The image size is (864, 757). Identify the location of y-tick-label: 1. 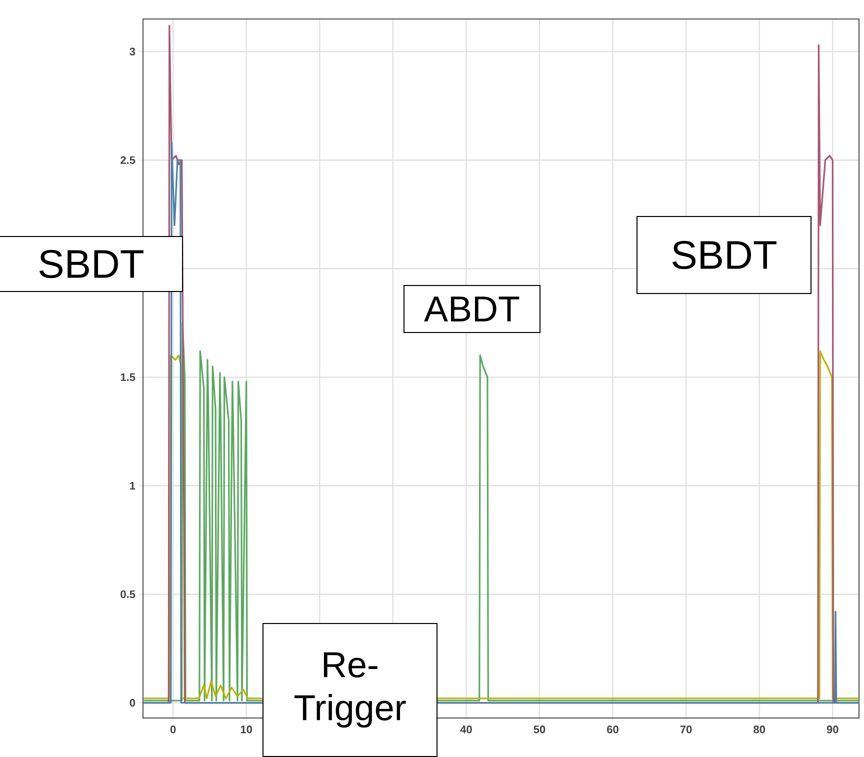
(133, 486).